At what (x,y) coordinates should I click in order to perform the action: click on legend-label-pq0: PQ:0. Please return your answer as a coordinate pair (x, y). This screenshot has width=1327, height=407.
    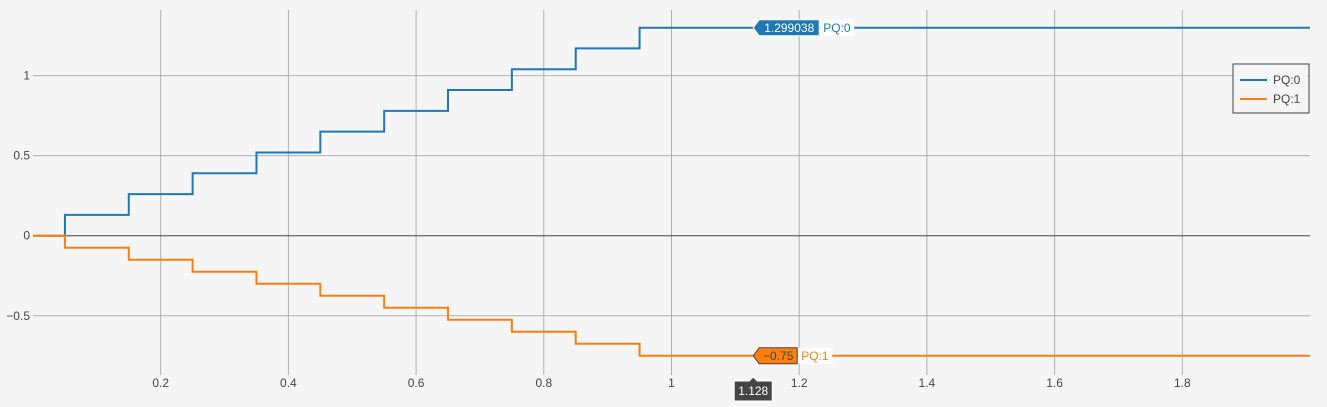
    Looking at the image, I should click on (1287, 80).